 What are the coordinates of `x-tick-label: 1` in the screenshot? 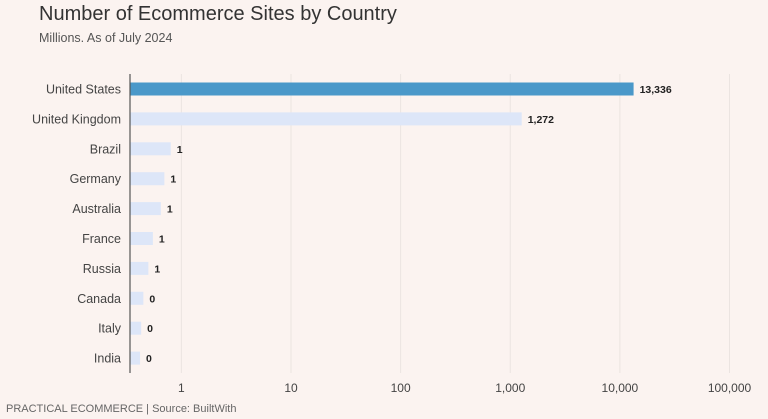 It's located at (181, 388).